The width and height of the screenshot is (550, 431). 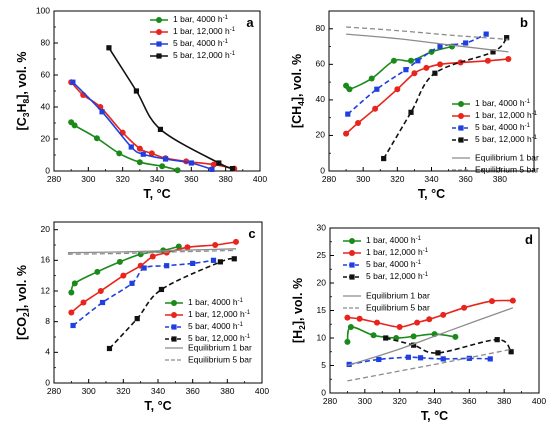 What do you see at coordinates (47, 321) in the screenshot?
I see `y-tick-label: 8` at bounding box center [47, 321].